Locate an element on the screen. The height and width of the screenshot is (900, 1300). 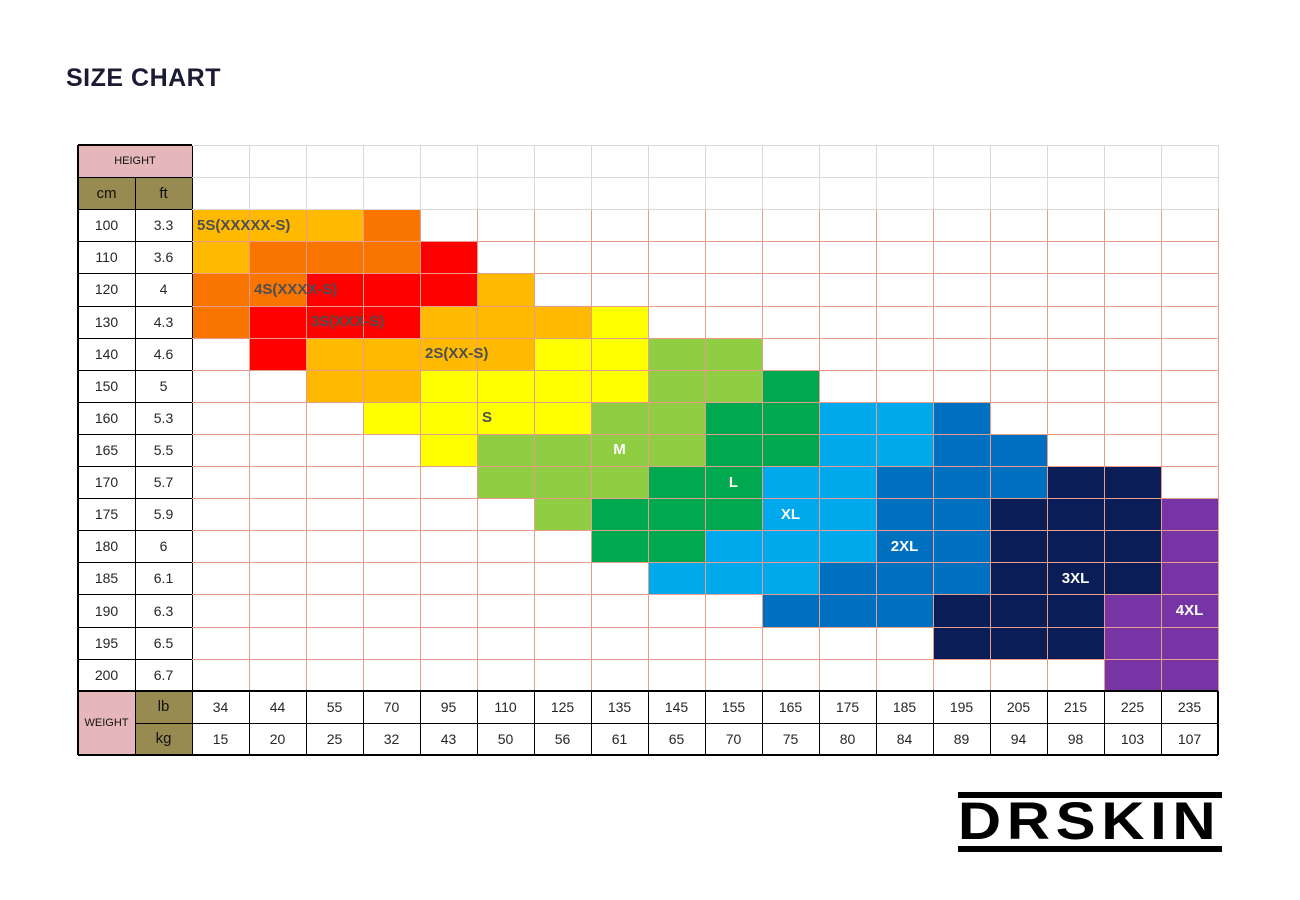
height-cm-value: 170 is located at coordinates (106, 482).